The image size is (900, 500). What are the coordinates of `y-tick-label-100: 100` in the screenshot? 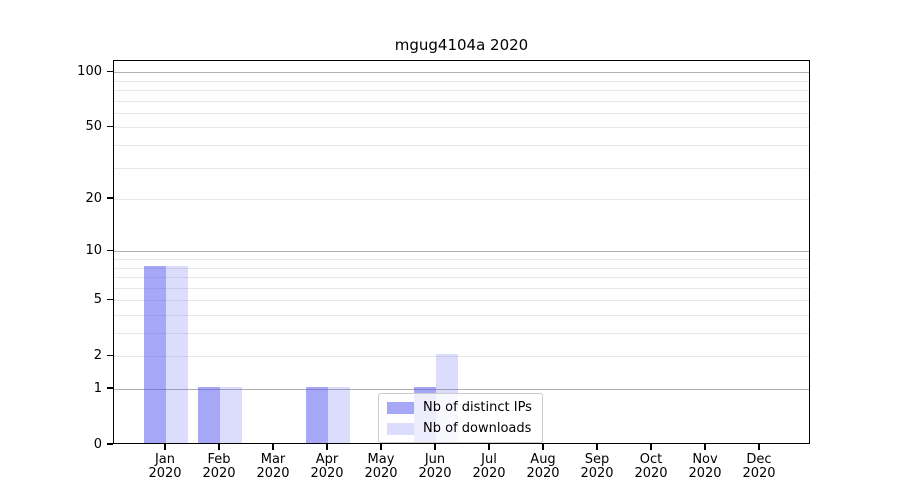 It's located at (89, 71).